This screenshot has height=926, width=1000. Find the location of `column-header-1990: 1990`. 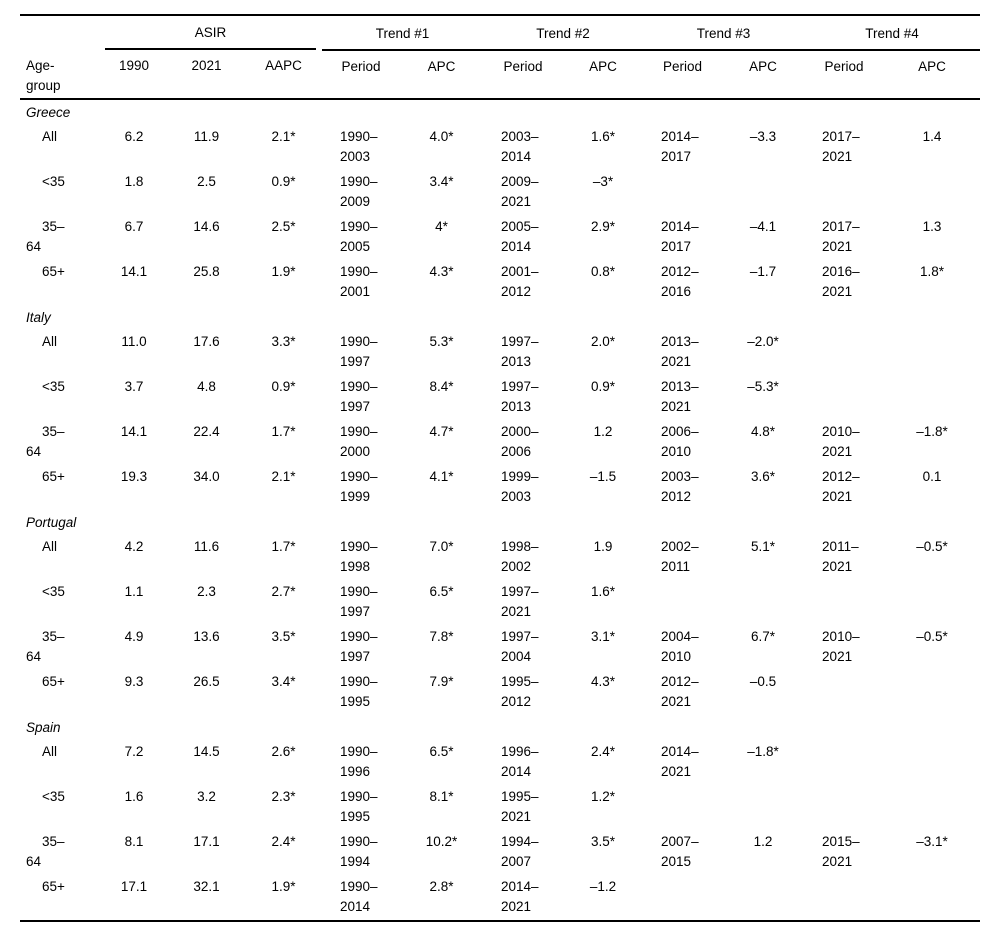

column-header-1990: 1990 is located at coordinates (134, 75).